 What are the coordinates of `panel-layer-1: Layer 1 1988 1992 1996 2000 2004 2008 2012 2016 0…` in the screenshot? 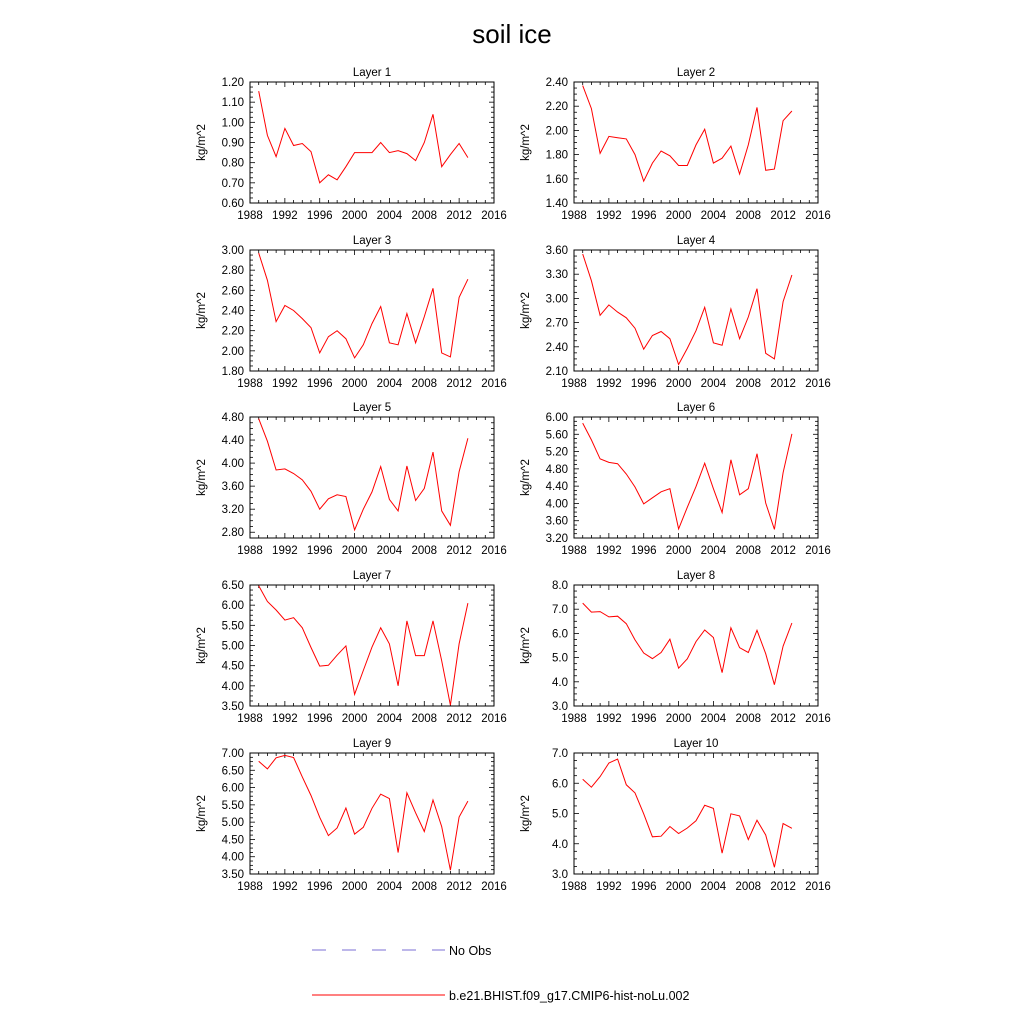 It's located at (351, 144).